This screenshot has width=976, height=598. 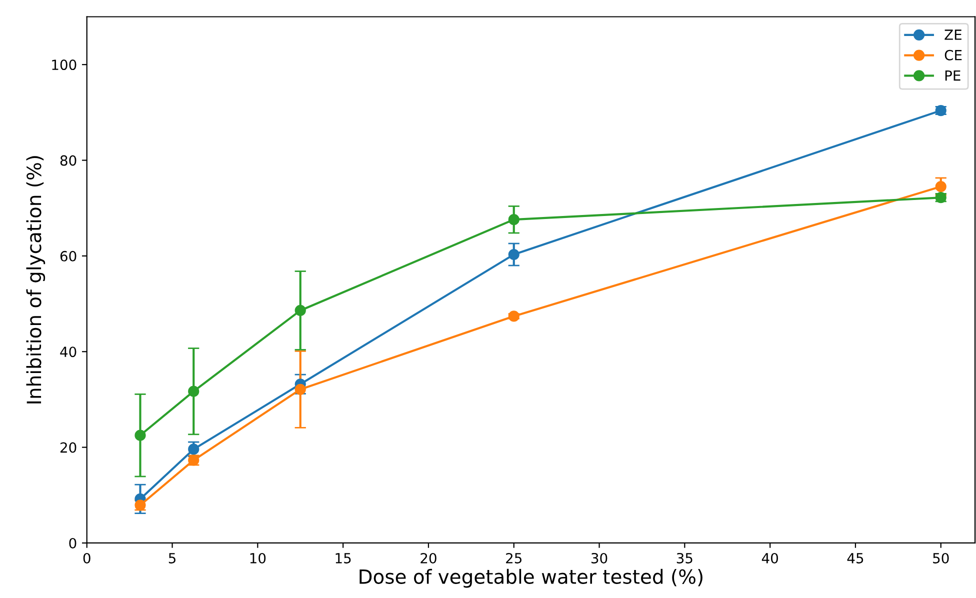 What do you see at coordinates (531, 578) in the screenshot?
I see `x-axis-title: Dose of vegetable water tested (%)` at bounding box center [531, 578].